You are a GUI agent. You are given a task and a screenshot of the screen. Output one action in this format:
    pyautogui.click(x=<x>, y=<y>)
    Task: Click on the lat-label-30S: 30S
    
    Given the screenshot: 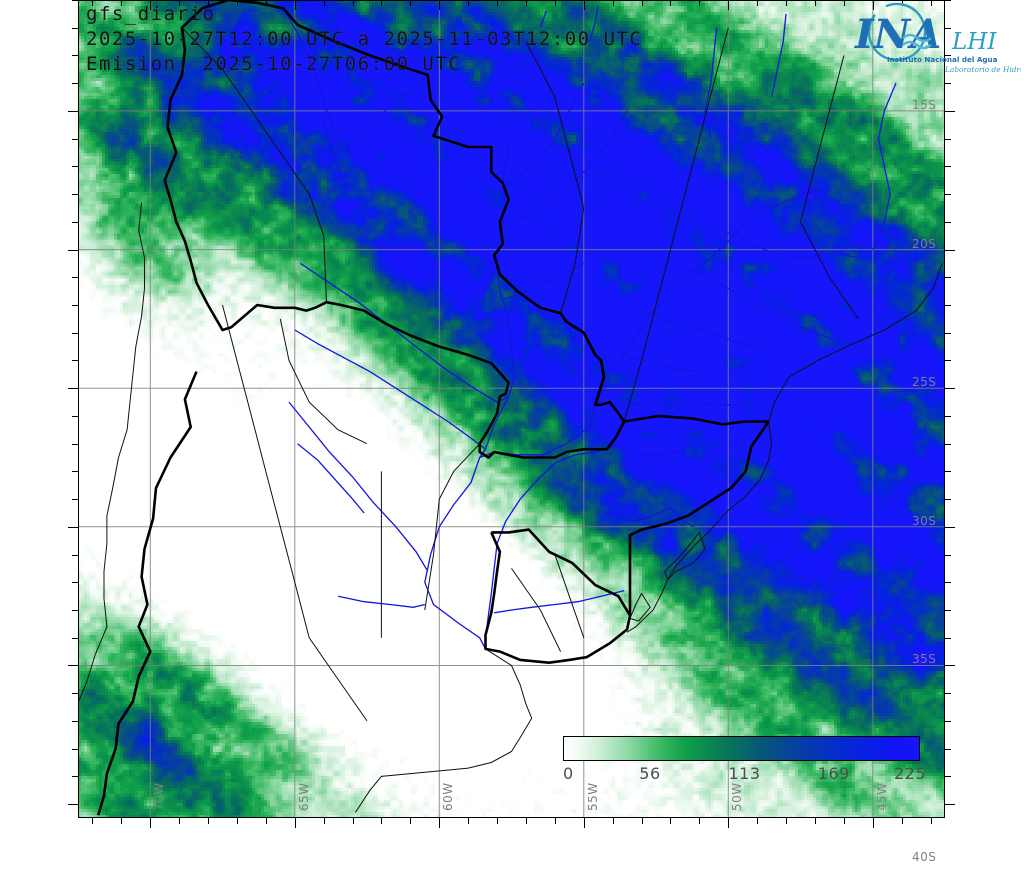 What is the action you would take?
    pyautogui.click(x=924, y=520)
    